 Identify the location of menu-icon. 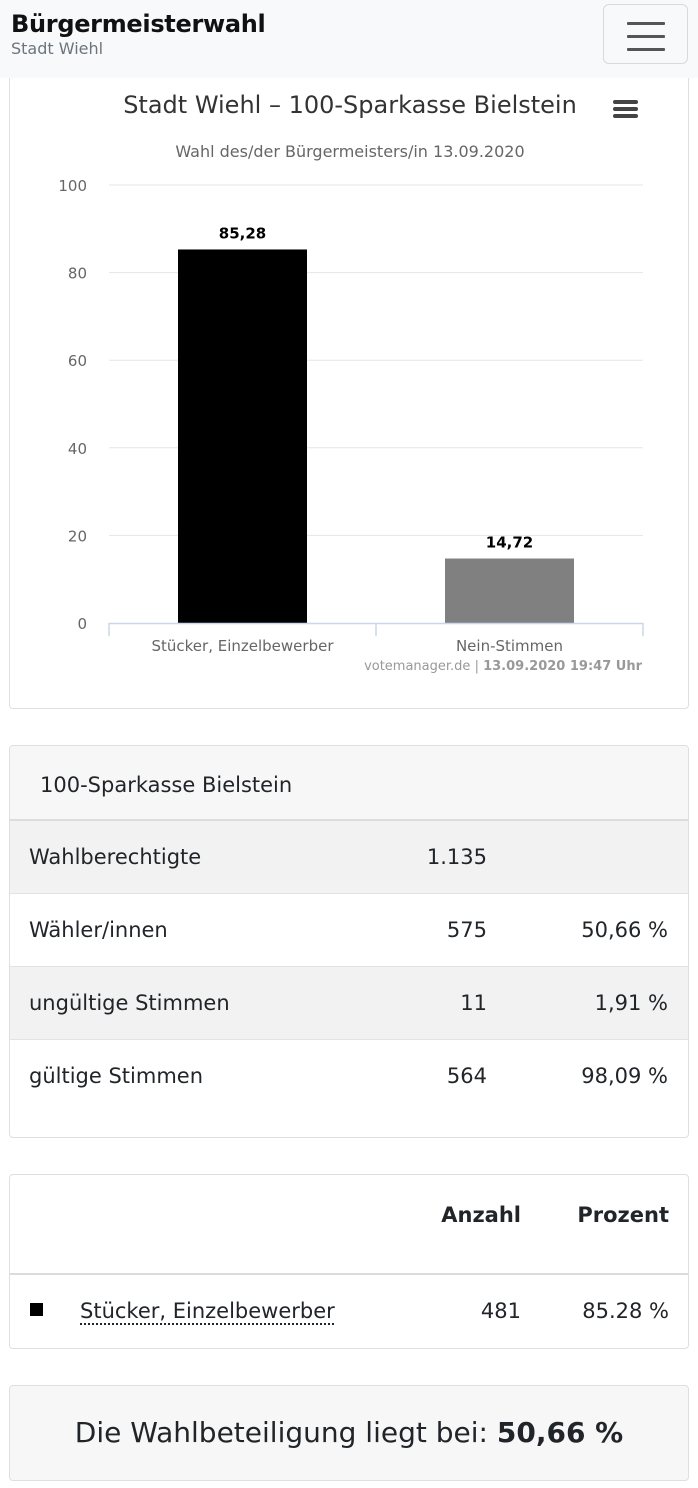
(625, 102).